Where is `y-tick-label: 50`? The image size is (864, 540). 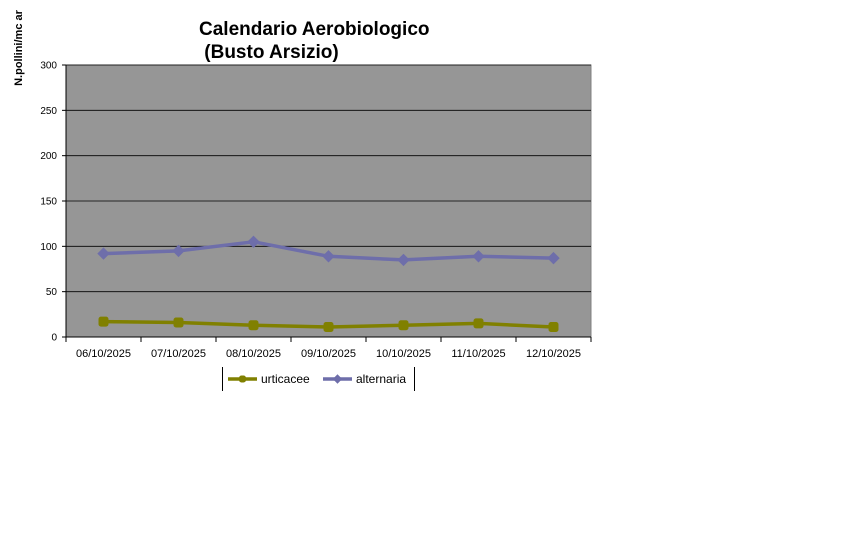 y-tick-label: 50 is located at coordinates (52, 292).